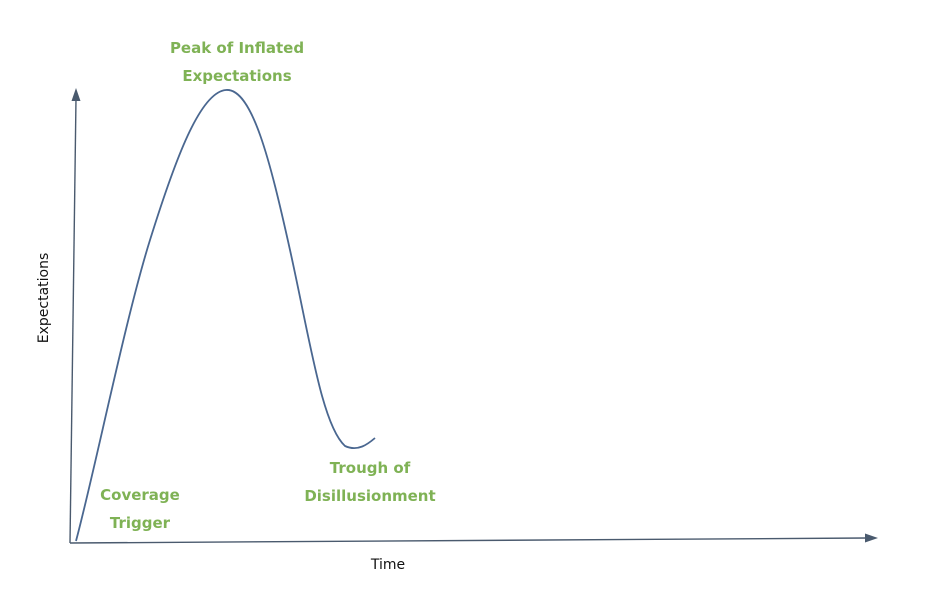  I want to click on trough-label-line-1: Trough of, so click(370, 468).